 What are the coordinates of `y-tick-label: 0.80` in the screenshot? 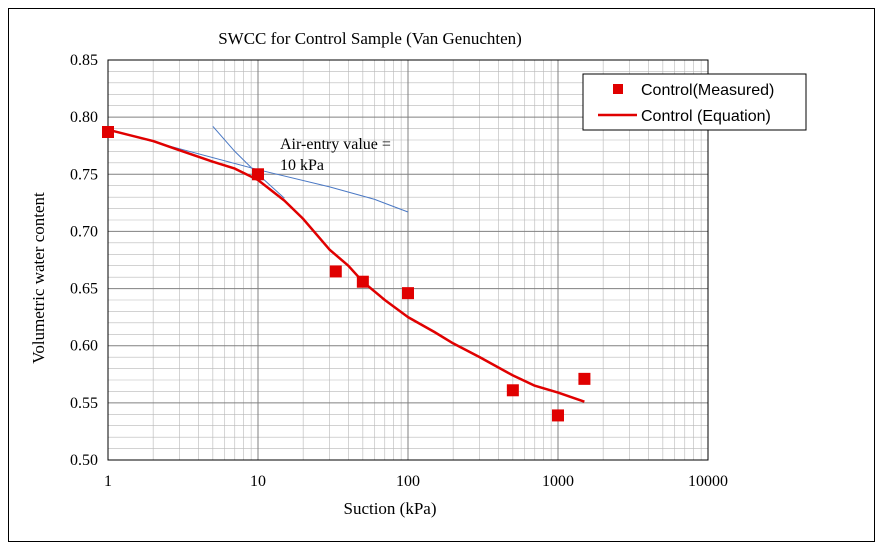 It's located at (84, 117).